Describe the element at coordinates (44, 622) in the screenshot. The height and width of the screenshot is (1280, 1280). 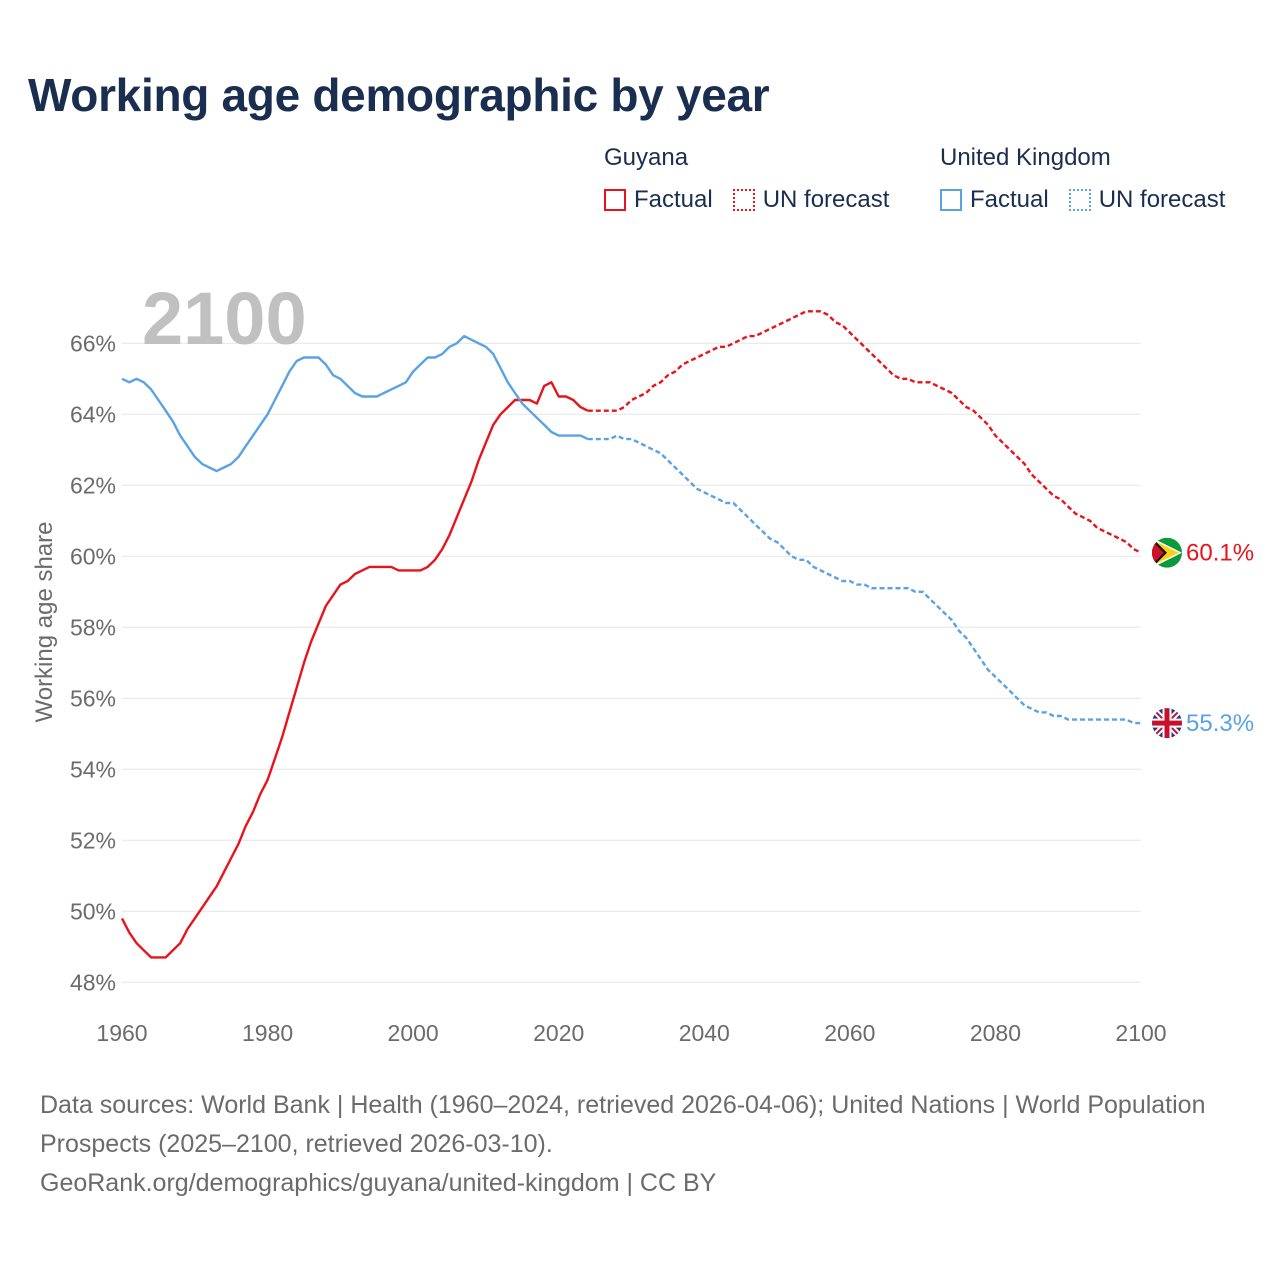
I see `y-axis-label: Working age share` at that location.